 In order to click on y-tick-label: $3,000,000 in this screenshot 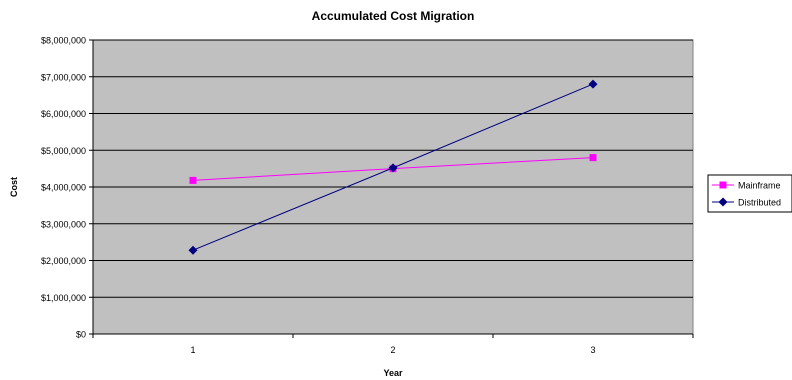, I will do `click(63, 224)`.